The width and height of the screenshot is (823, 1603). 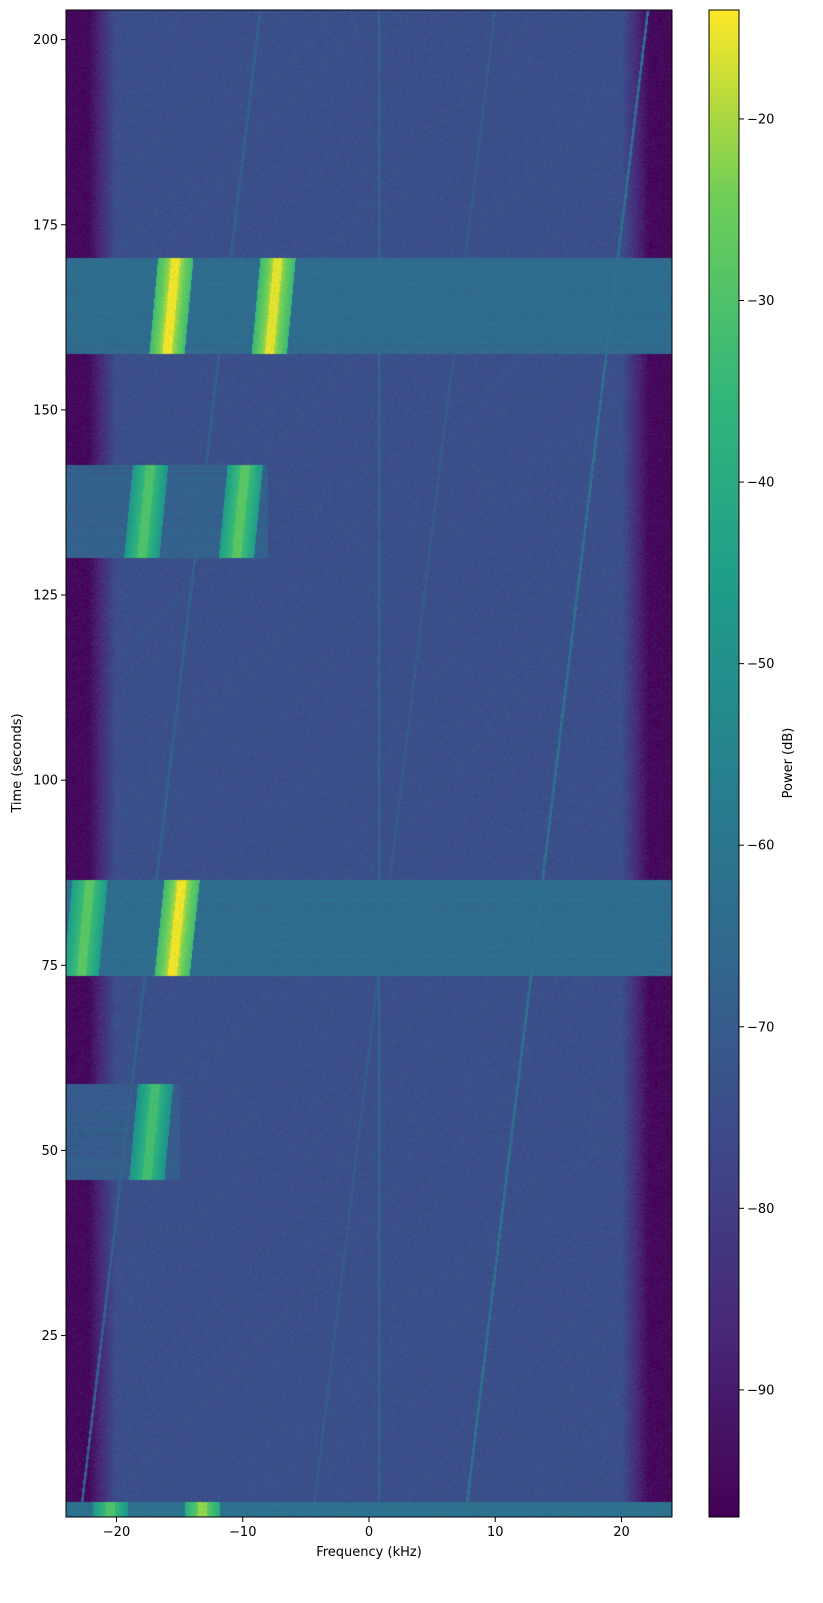 I want to click on x-tick-label: 0, so click(x=369, y=1532).